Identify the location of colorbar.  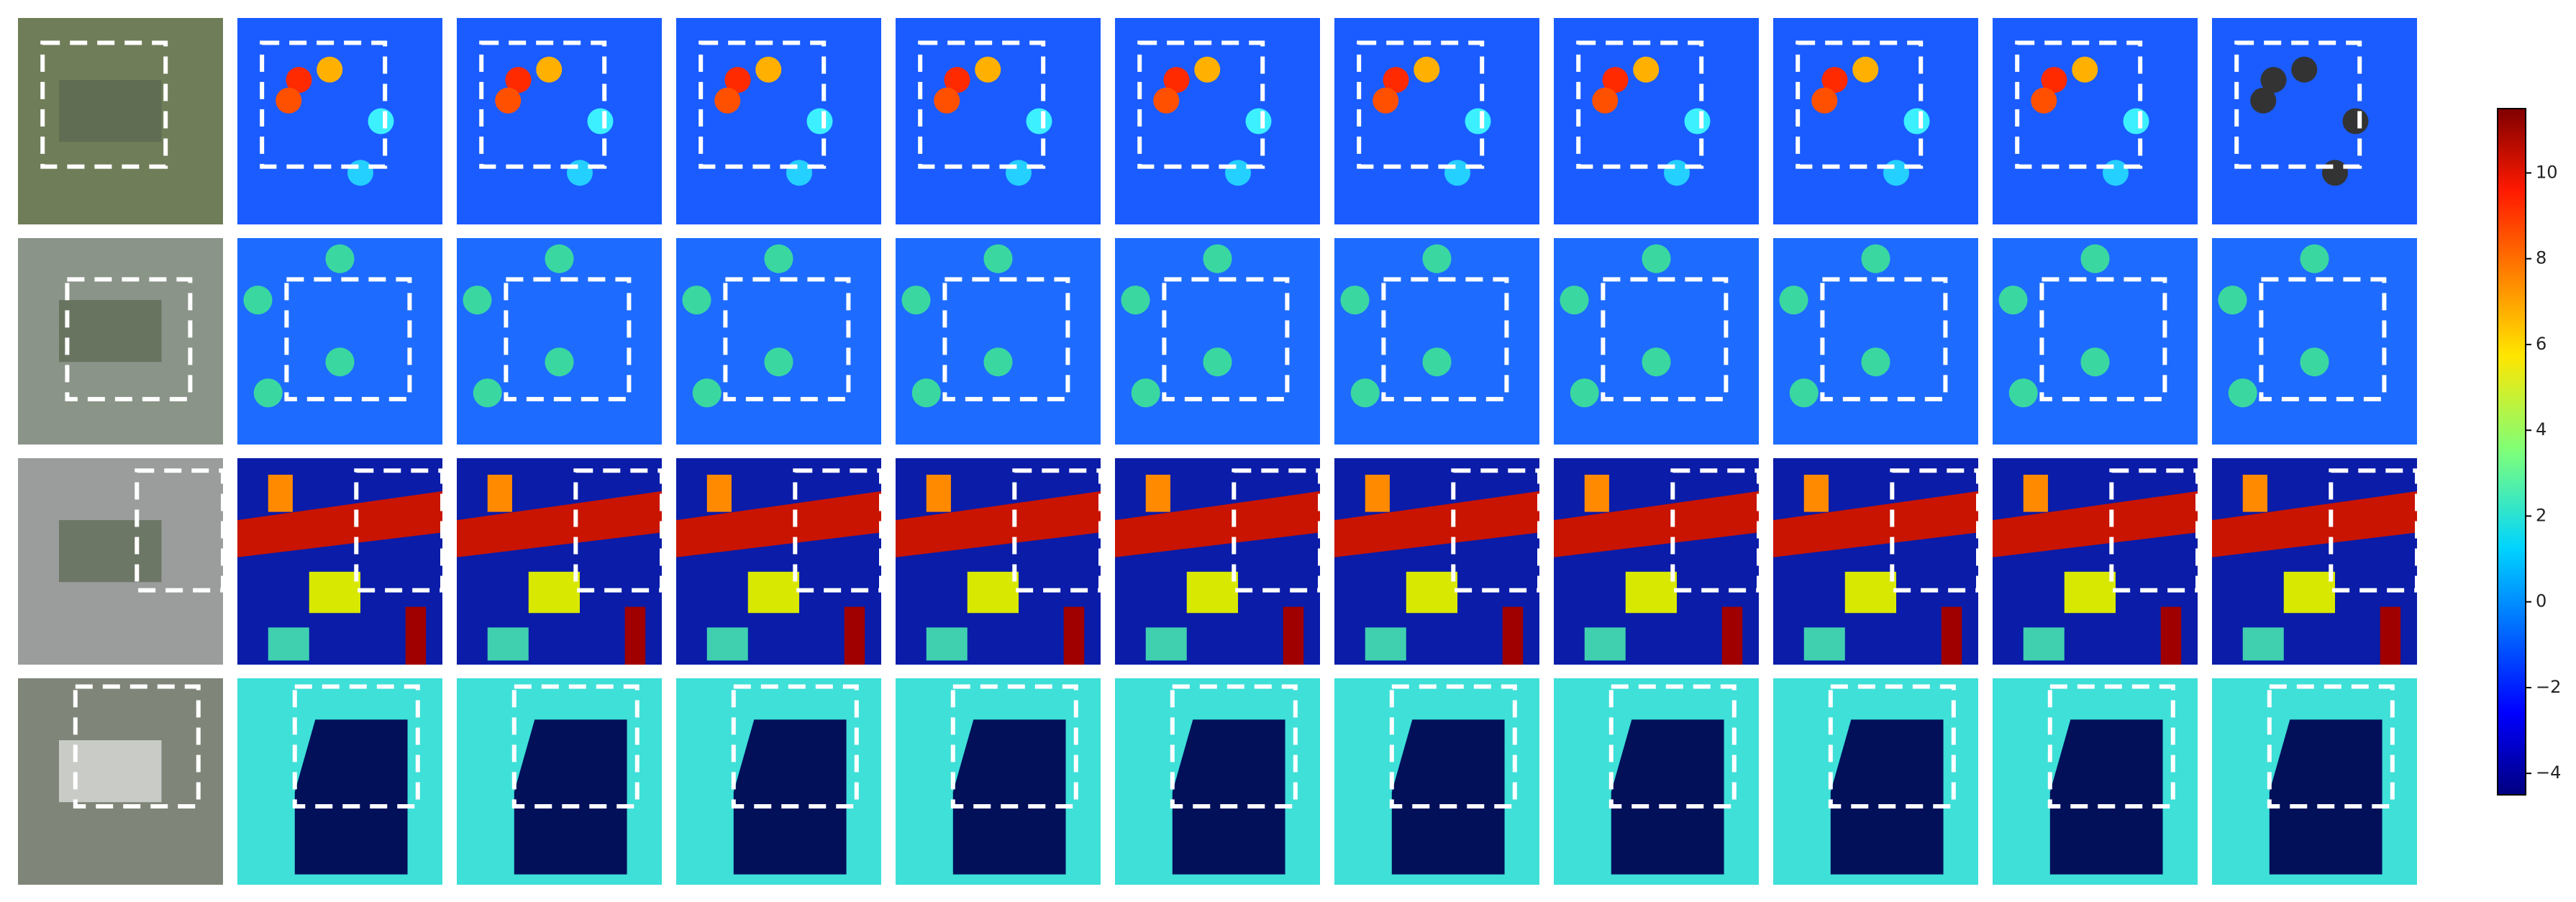
(2512, 452).